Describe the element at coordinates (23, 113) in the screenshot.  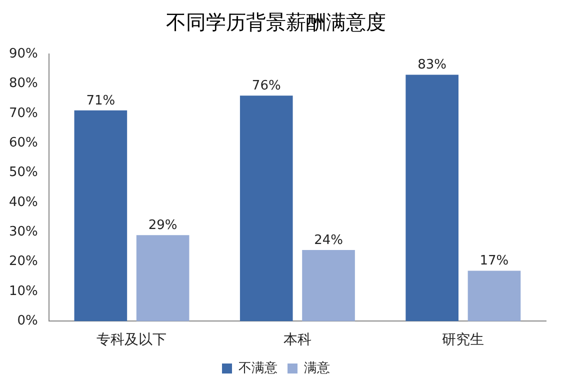
I see `y-tick-label: 70%` at that location.